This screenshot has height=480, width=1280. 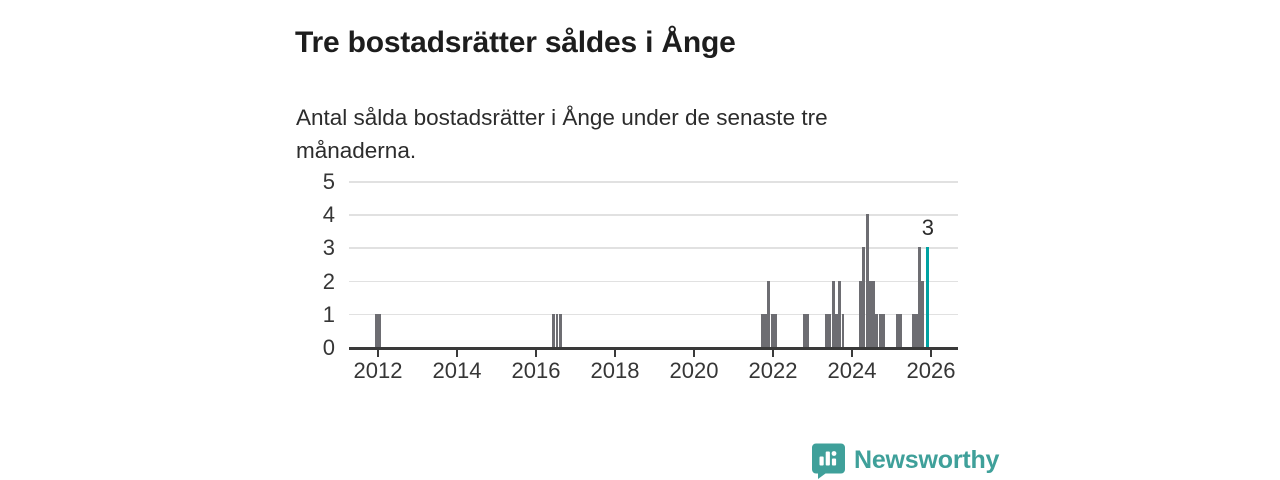 I want to click on x-axis-tick-label: 2018, so click(x=615, y=370).